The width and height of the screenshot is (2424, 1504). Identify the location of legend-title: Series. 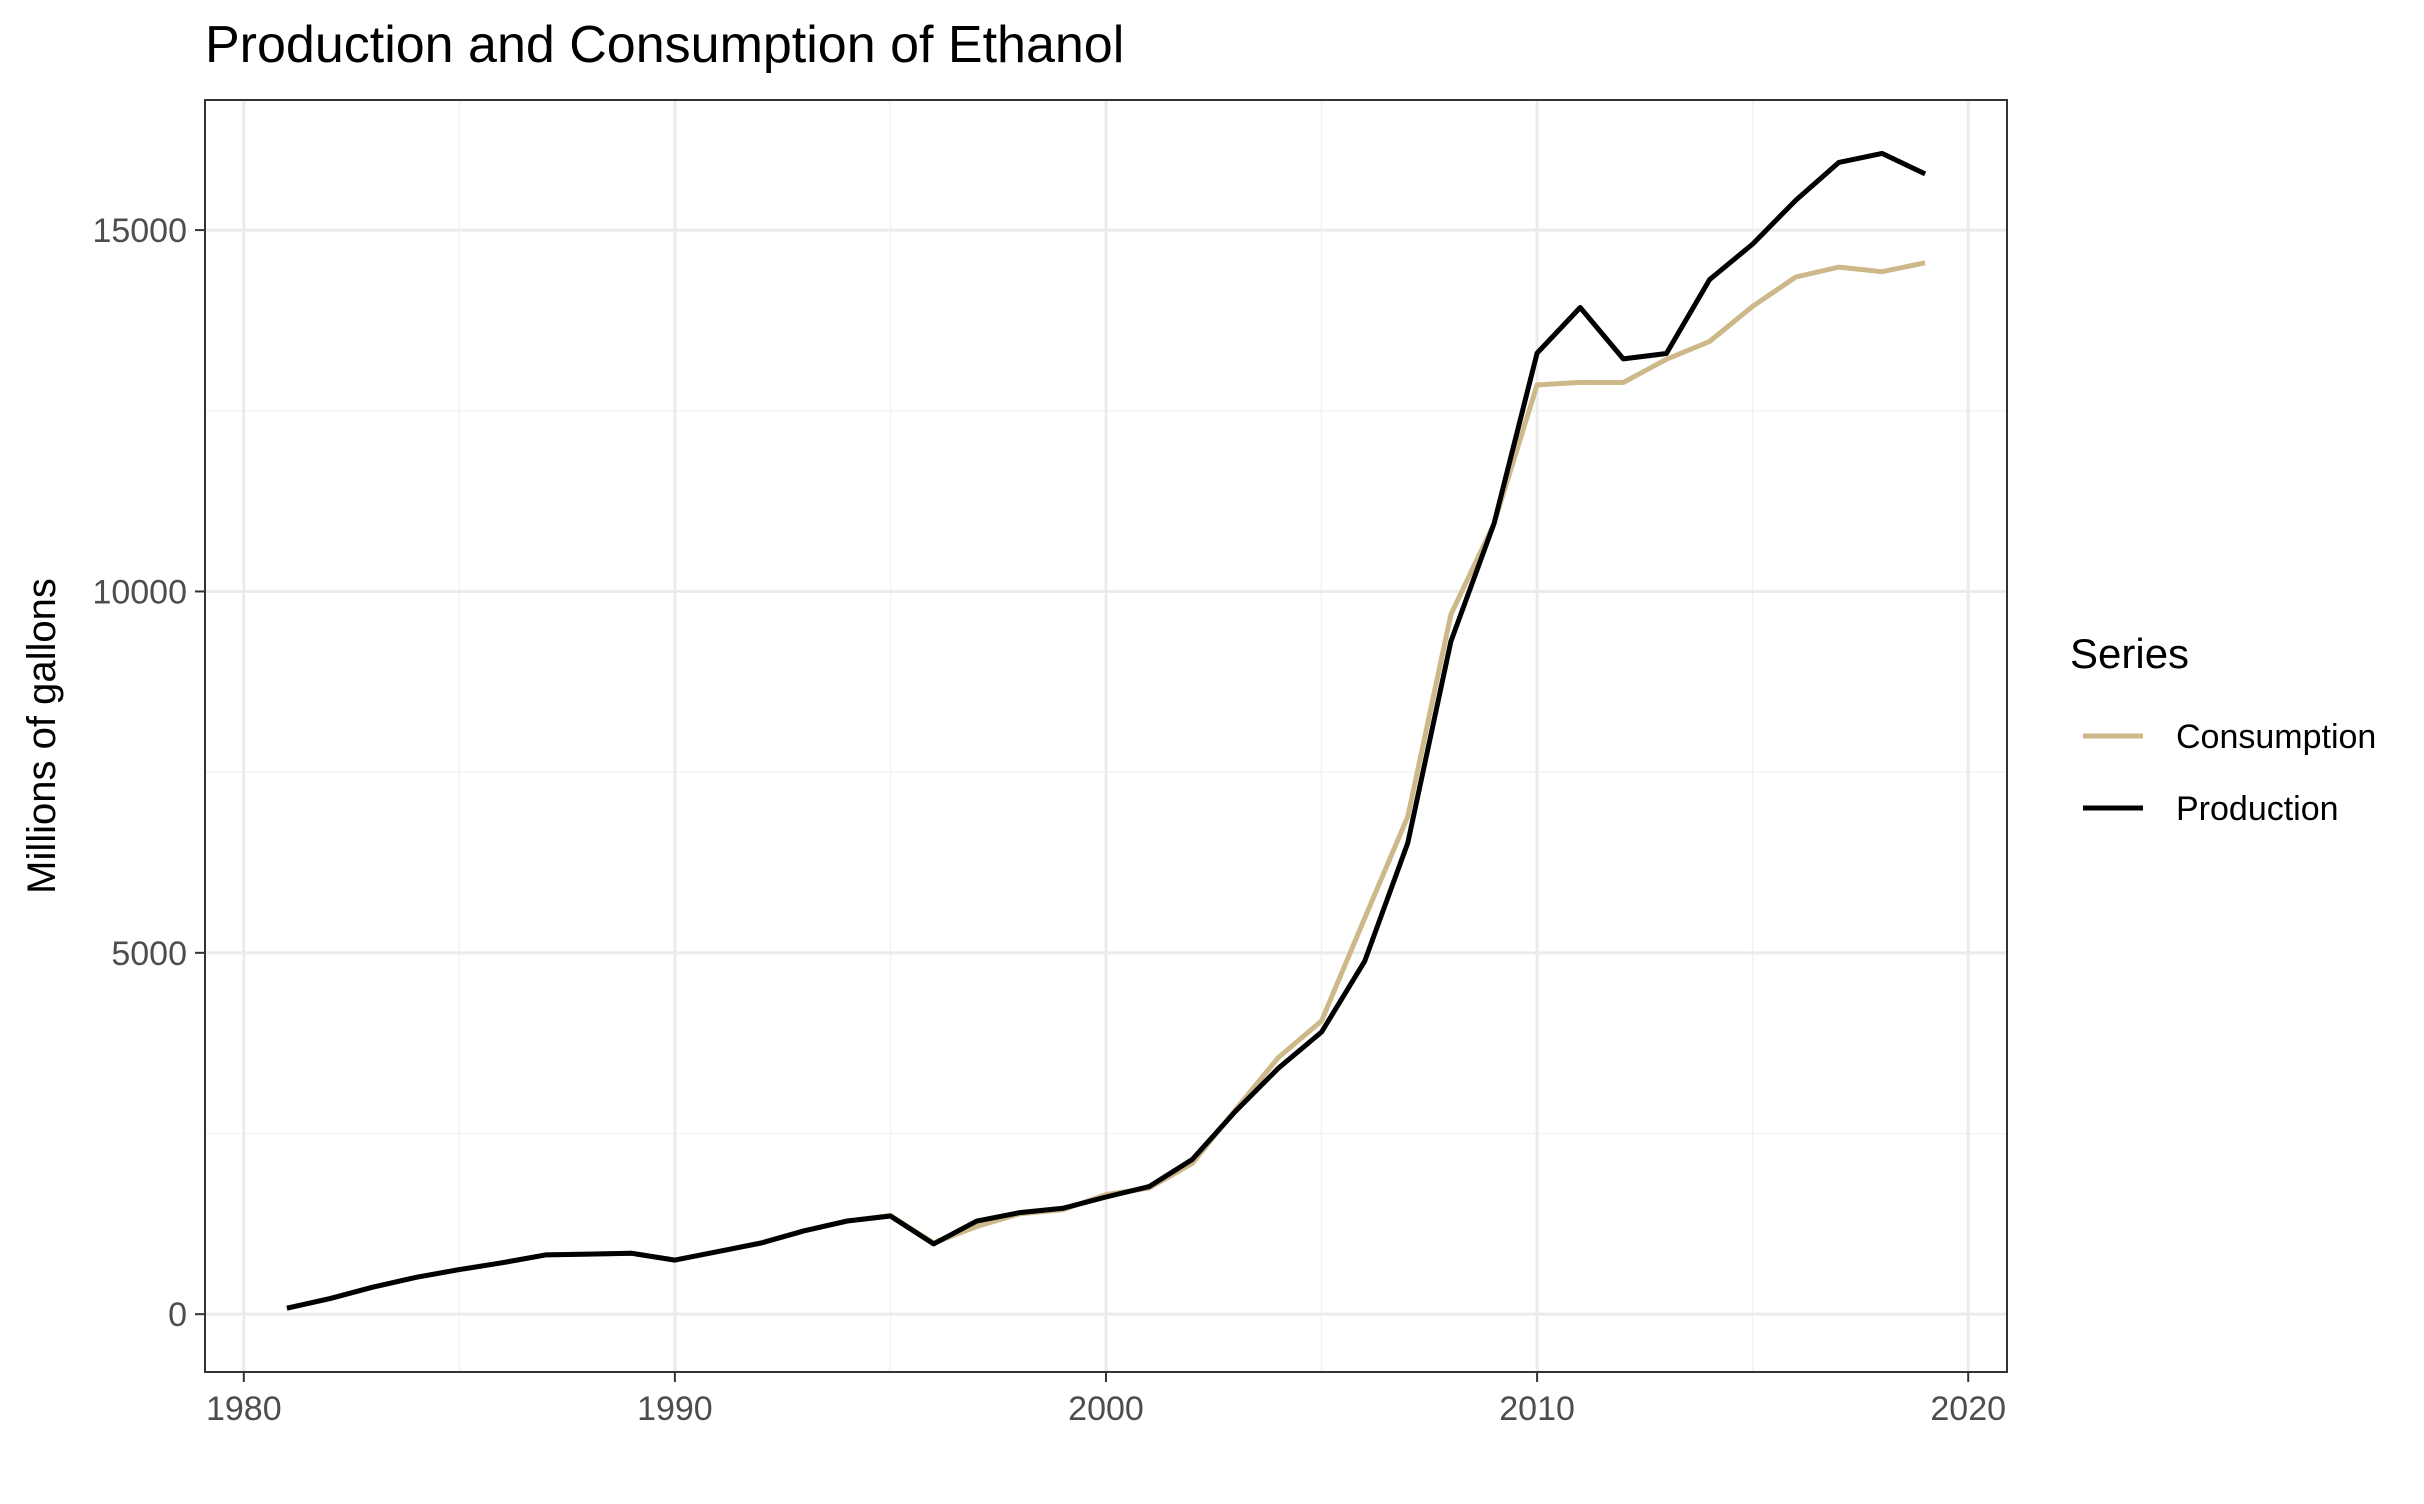
(2129, 653).